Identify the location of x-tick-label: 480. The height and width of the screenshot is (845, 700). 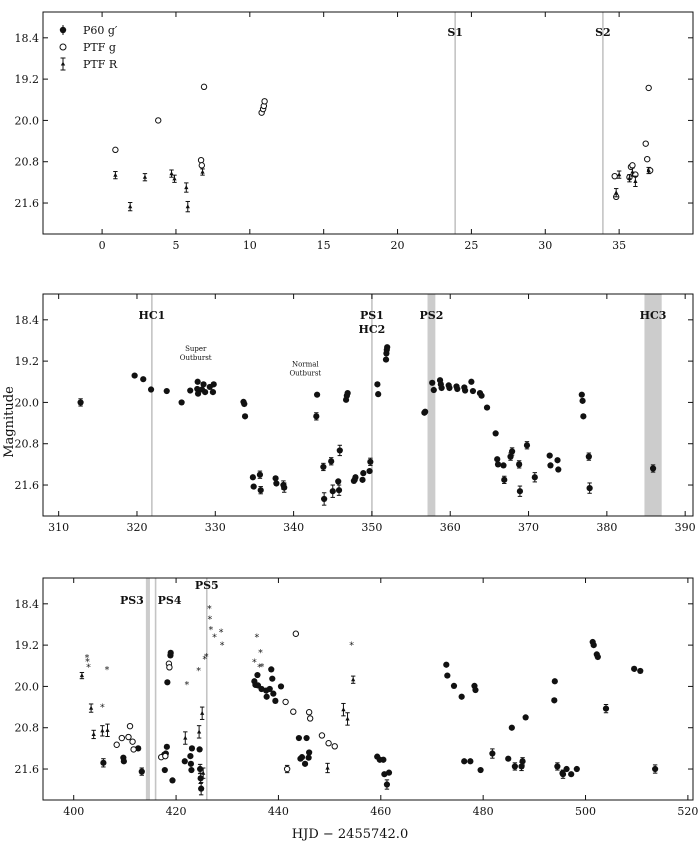
(483, 811).